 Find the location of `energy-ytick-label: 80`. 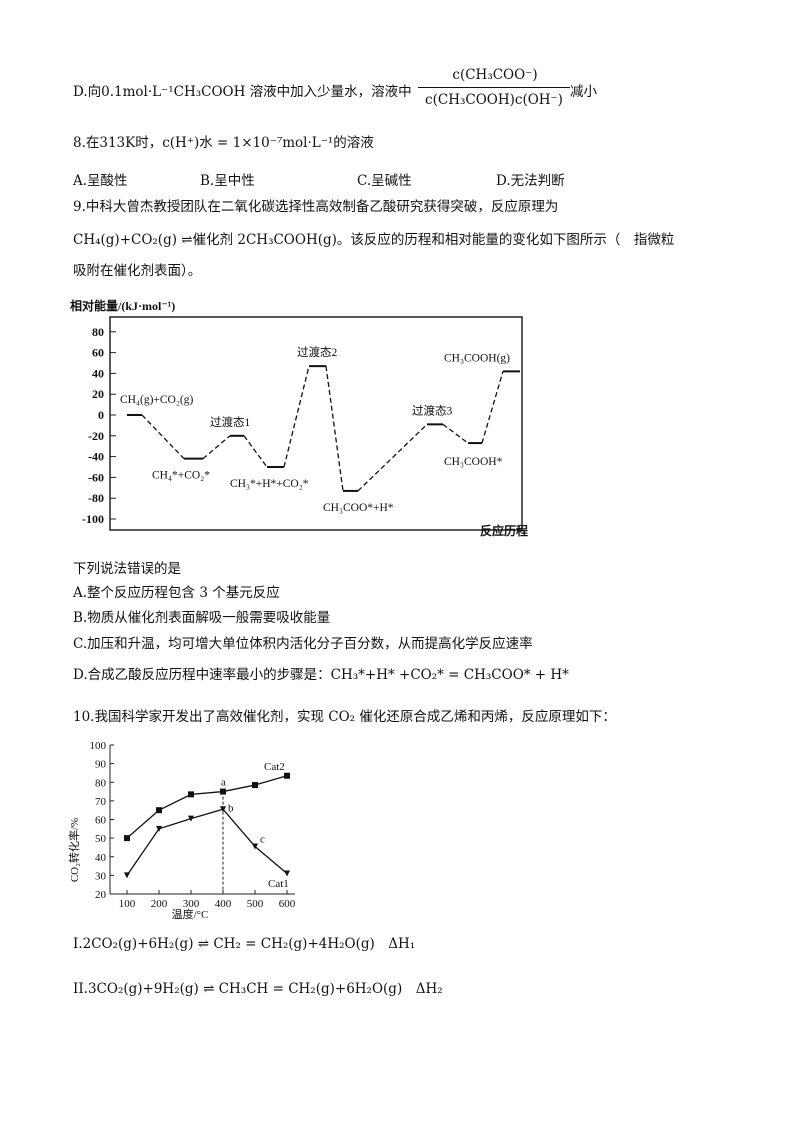

energy-ytick-label: 80 is located at coordinates (98, 332).